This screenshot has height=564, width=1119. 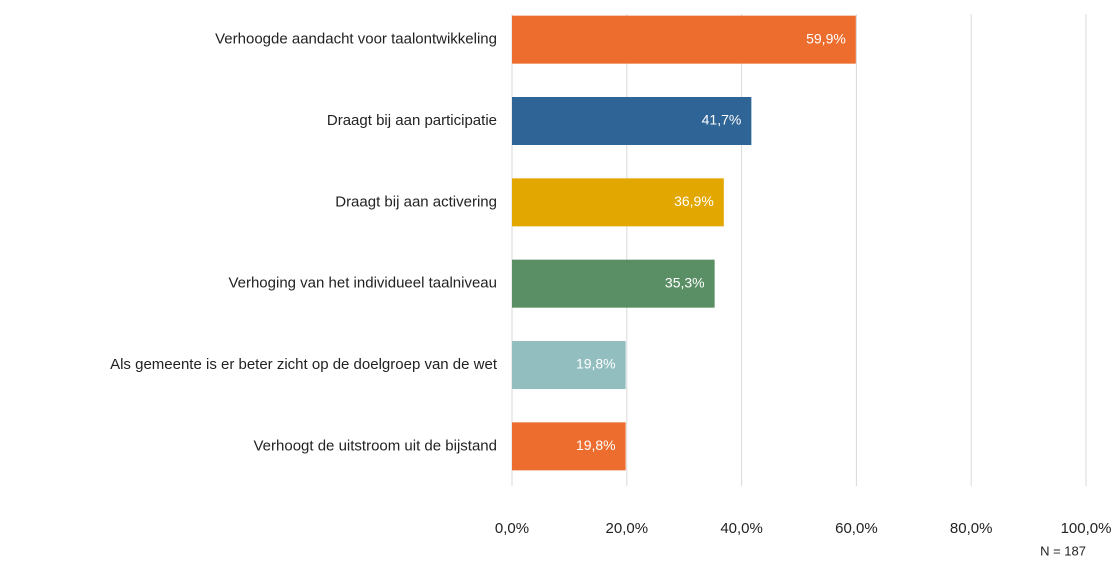 I want to click on y-tick-label: Draagt bij aan activering, so click(x=416, y=201).